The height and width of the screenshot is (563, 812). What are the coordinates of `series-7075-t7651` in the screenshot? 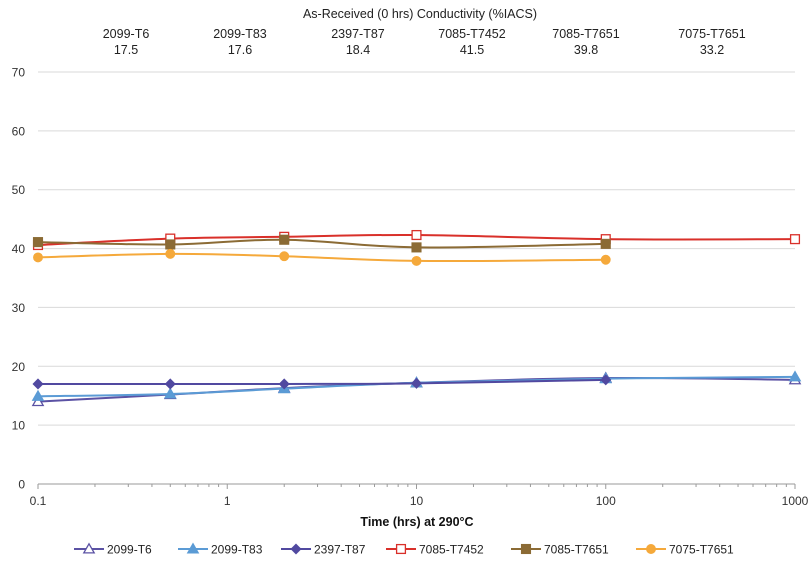 It's located at (322, 257).